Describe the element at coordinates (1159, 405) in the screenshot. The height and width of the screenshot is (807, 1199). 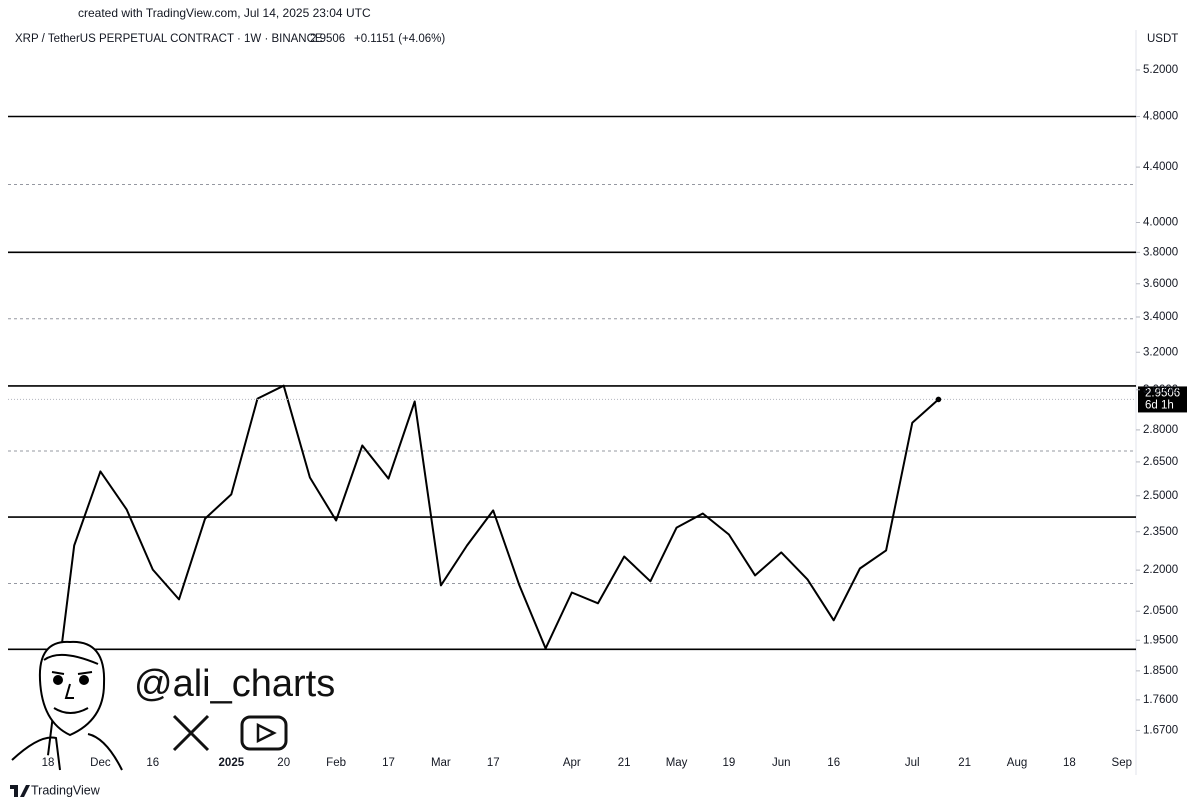
I see `price-tag-countdown: 6d 1h` at that location.